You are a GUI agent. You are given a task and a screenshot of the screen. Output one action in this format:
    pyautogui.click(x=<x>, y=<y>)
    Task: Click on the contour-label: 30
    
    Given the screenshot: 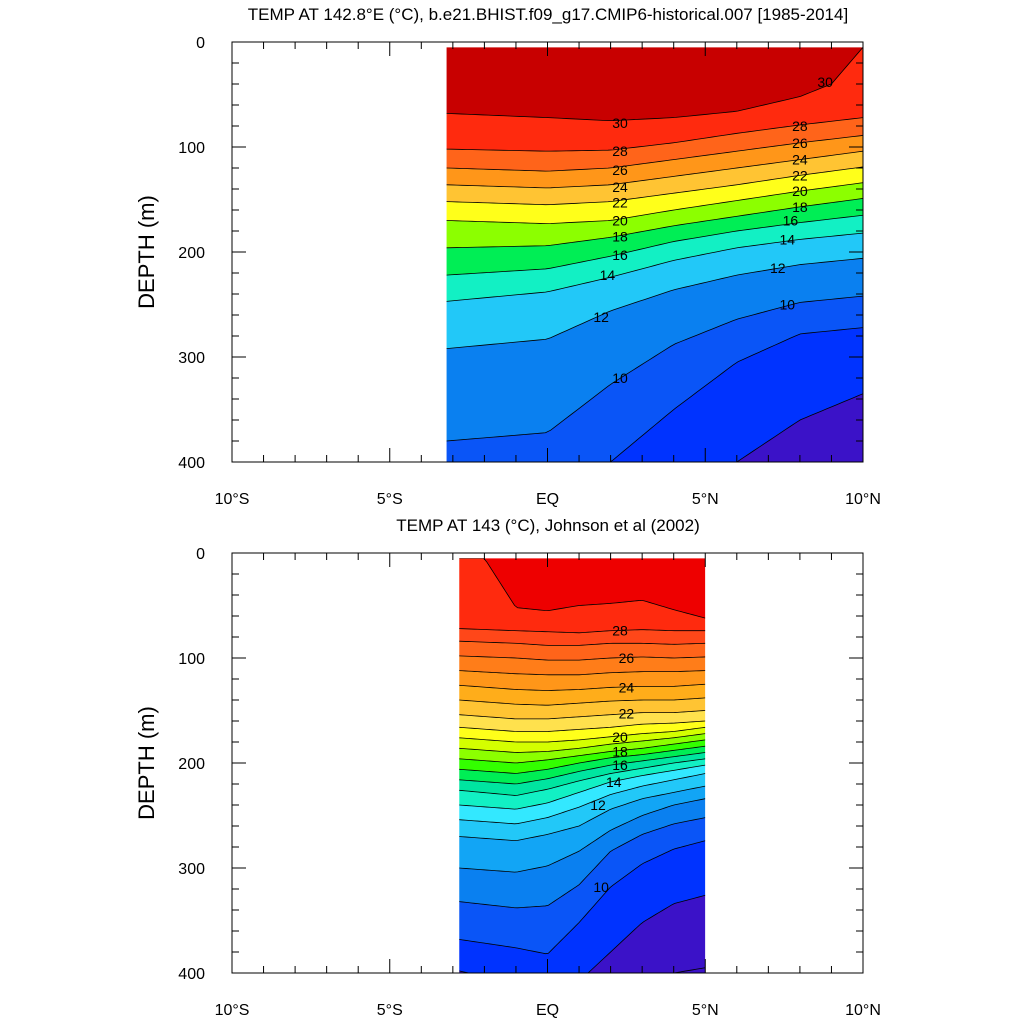 What is the action you would take?
    pyautogui.click(x=620, y=123)
    